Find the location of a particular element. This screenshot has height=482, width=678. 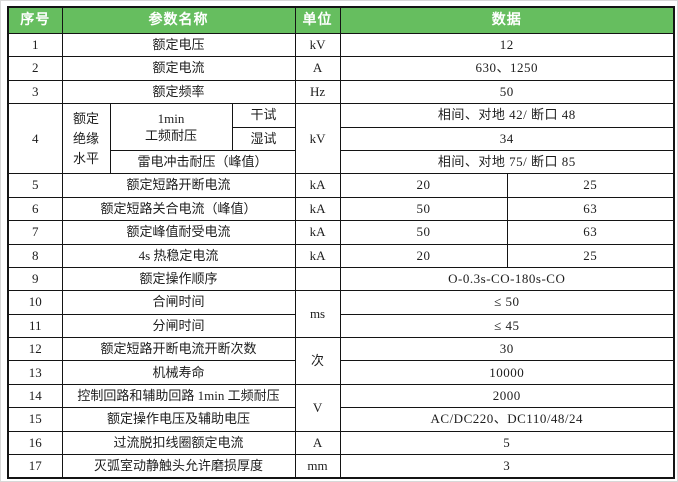

serial-cell: 8 is located at coordinates (35, 255).